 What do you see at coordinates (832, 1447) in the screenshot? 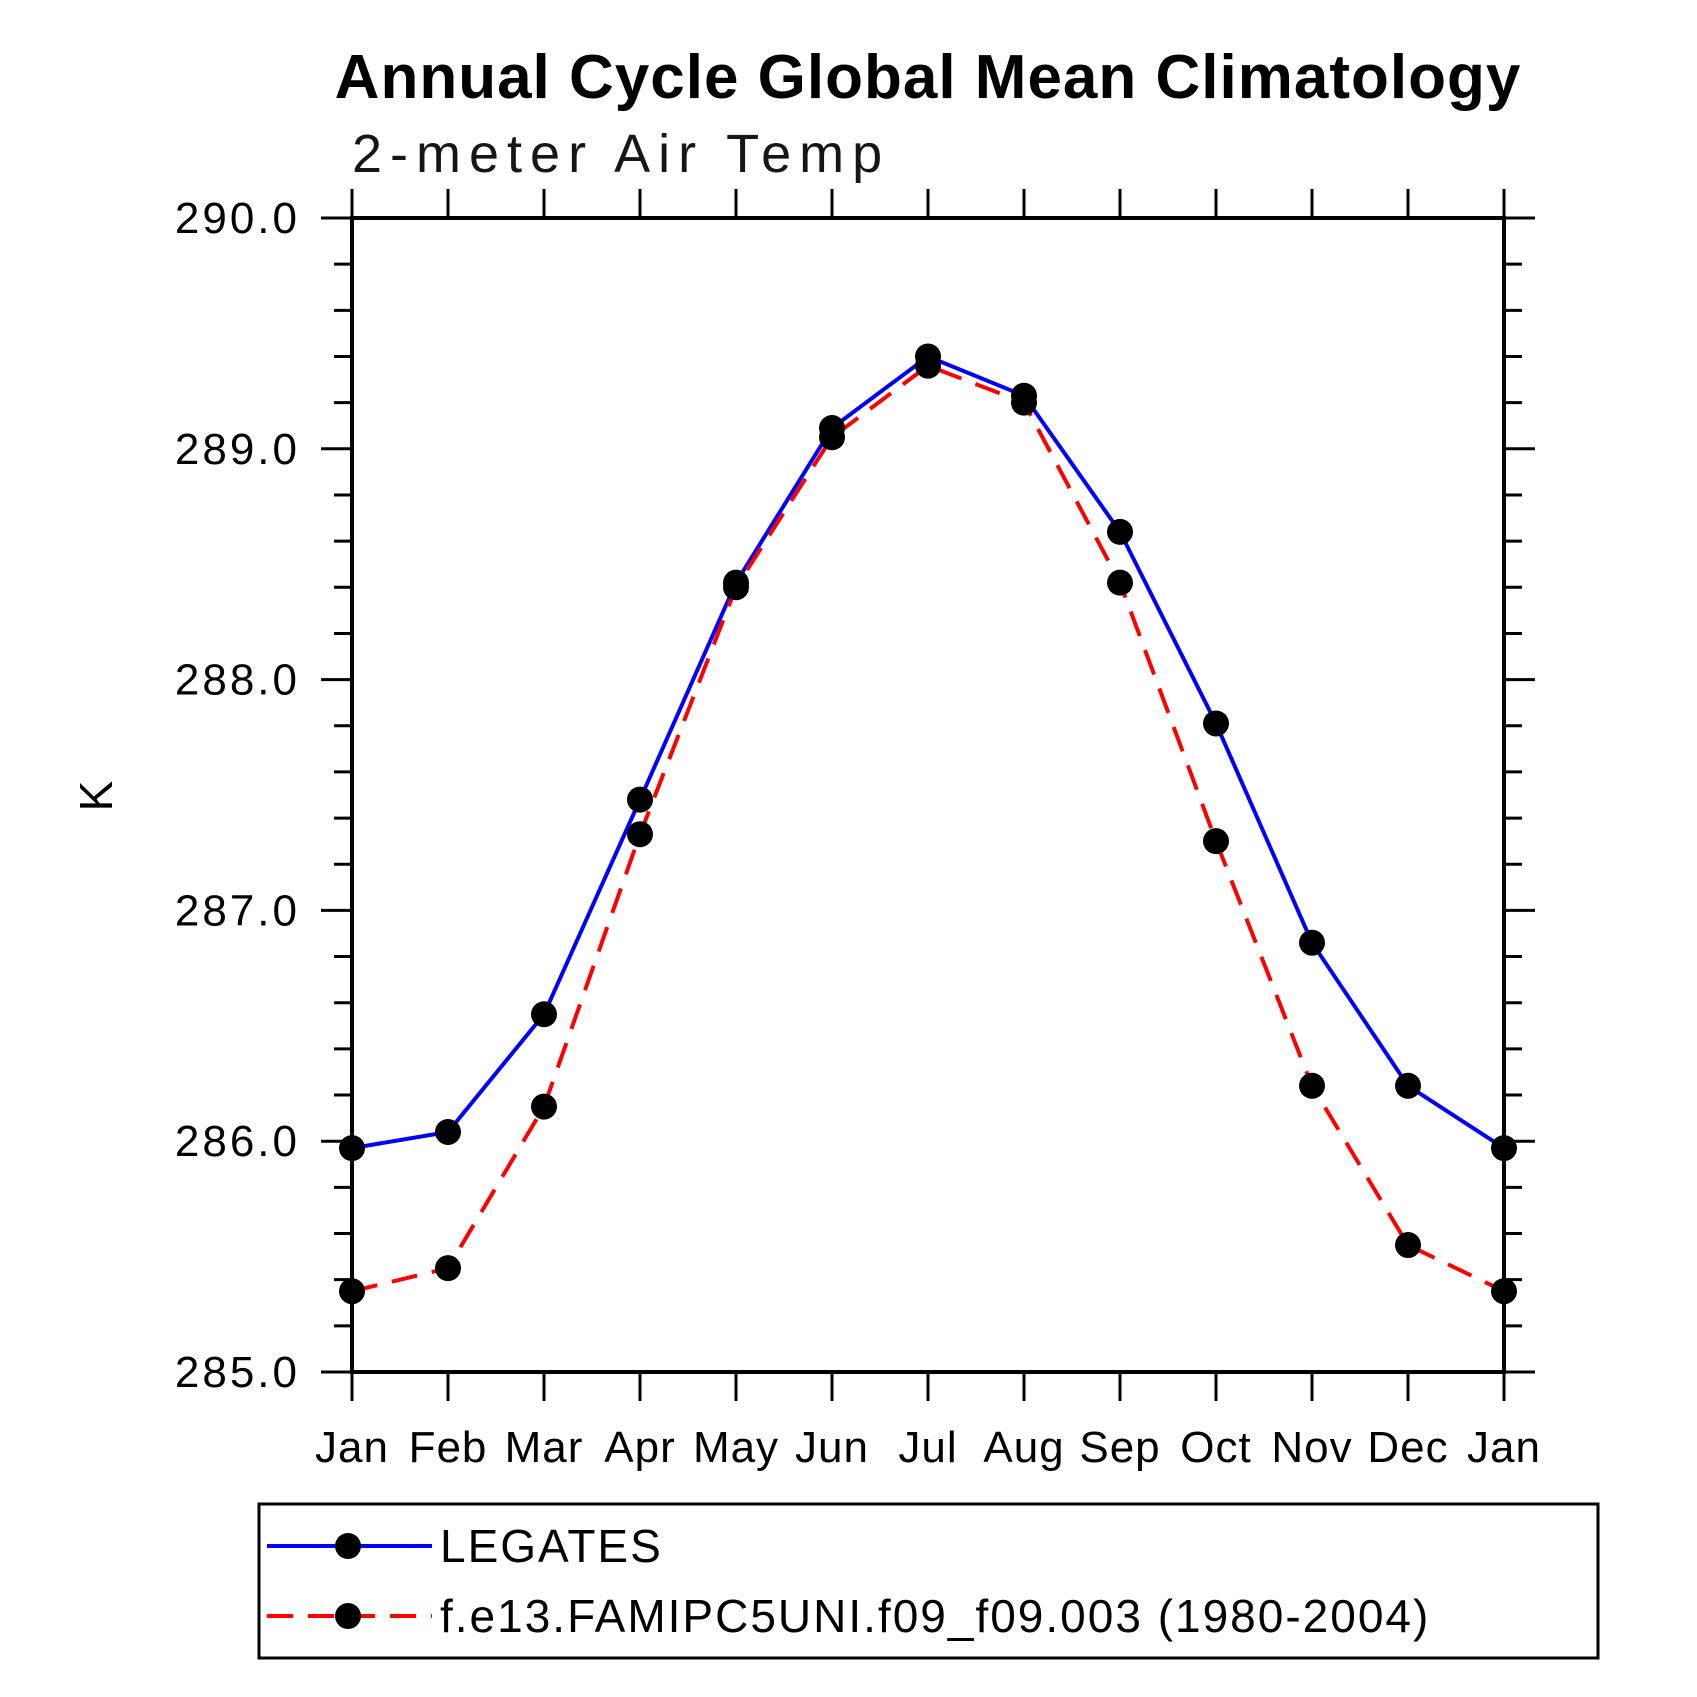
I see `x-tick-label: Jun` at bounding box center [832, 1447].